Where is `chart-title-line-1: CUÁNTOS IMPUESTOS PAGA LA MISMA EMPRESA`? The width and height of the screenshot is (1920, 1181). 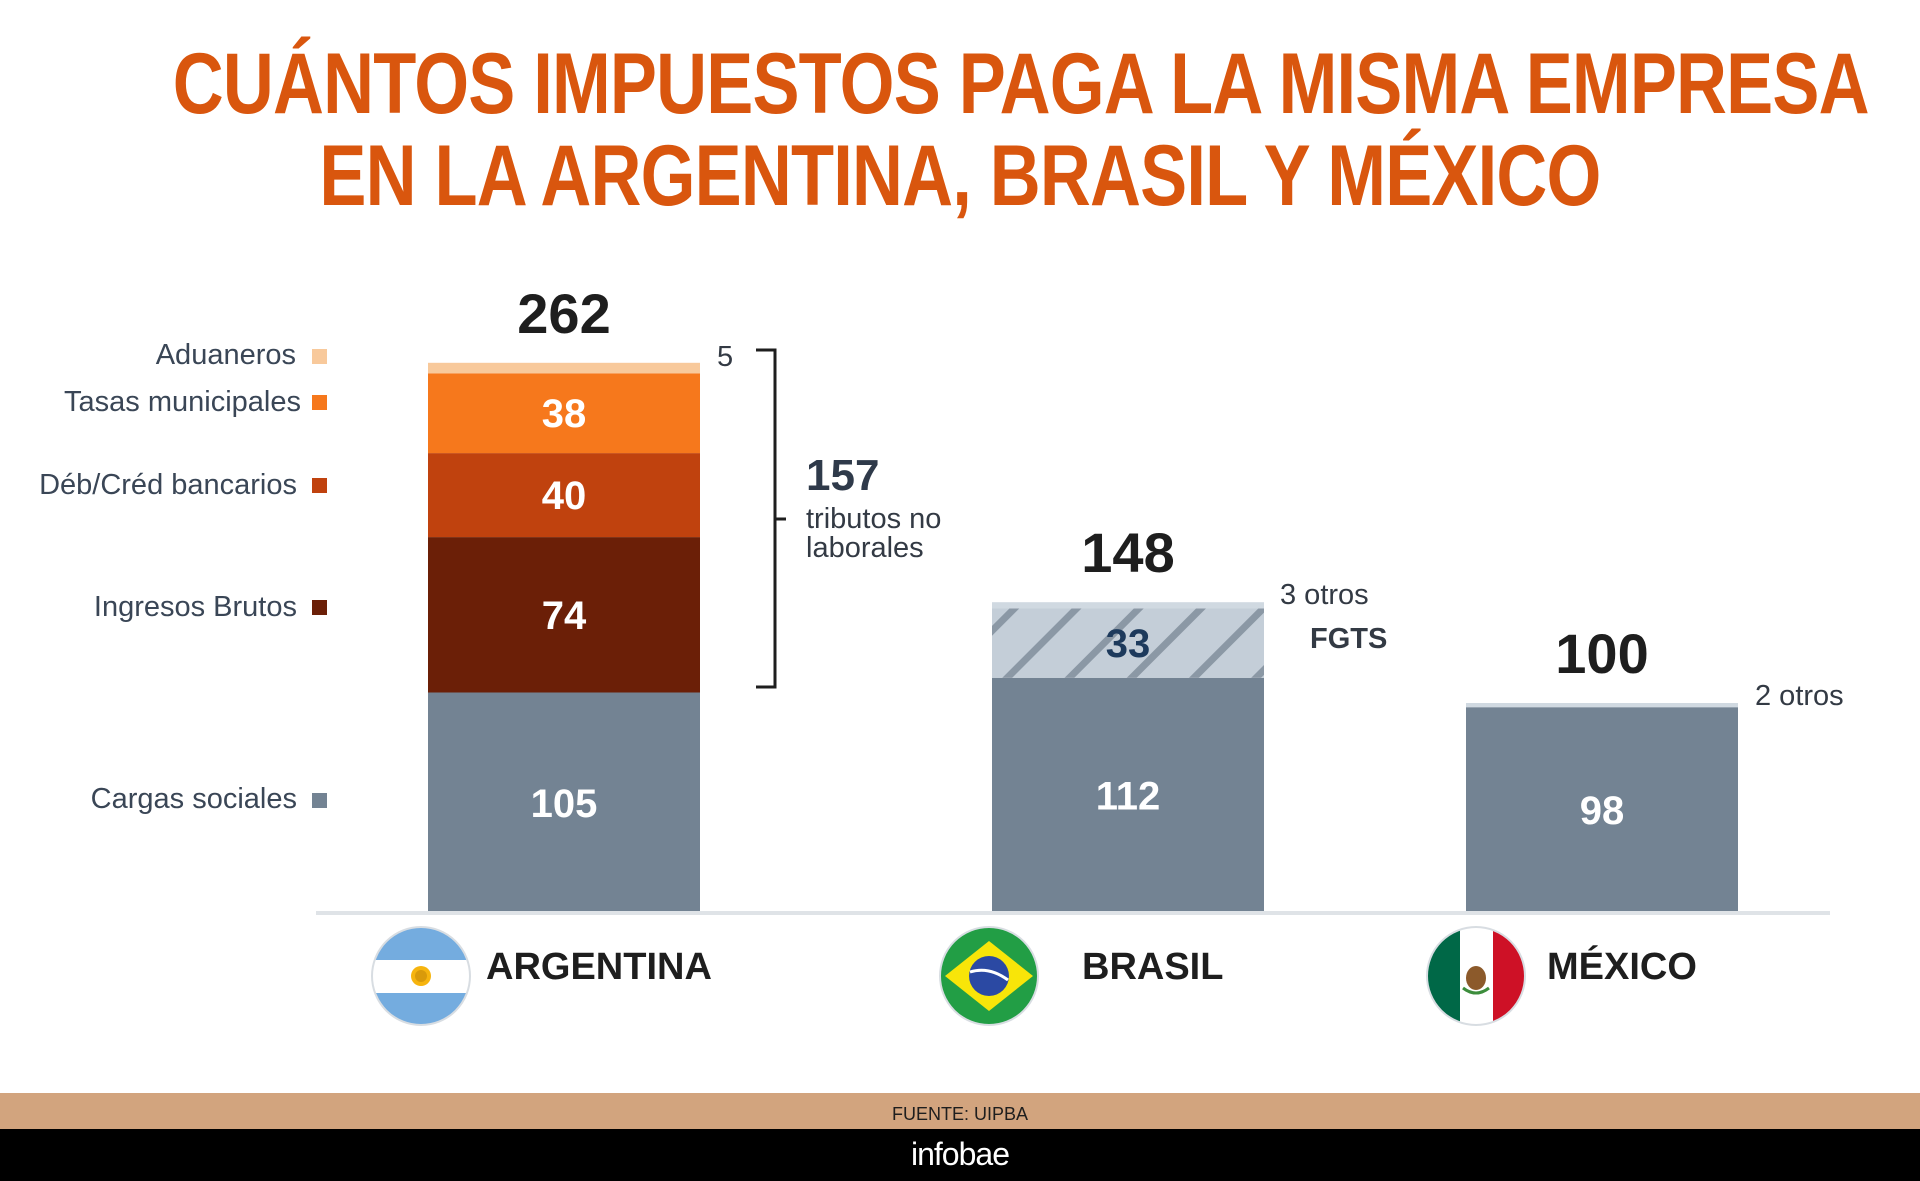
chart-title-line-1: CUÁNTOS IMPUESTOS PAGA LA MISMA EMPRESA is located at coordinates (1021, 84).